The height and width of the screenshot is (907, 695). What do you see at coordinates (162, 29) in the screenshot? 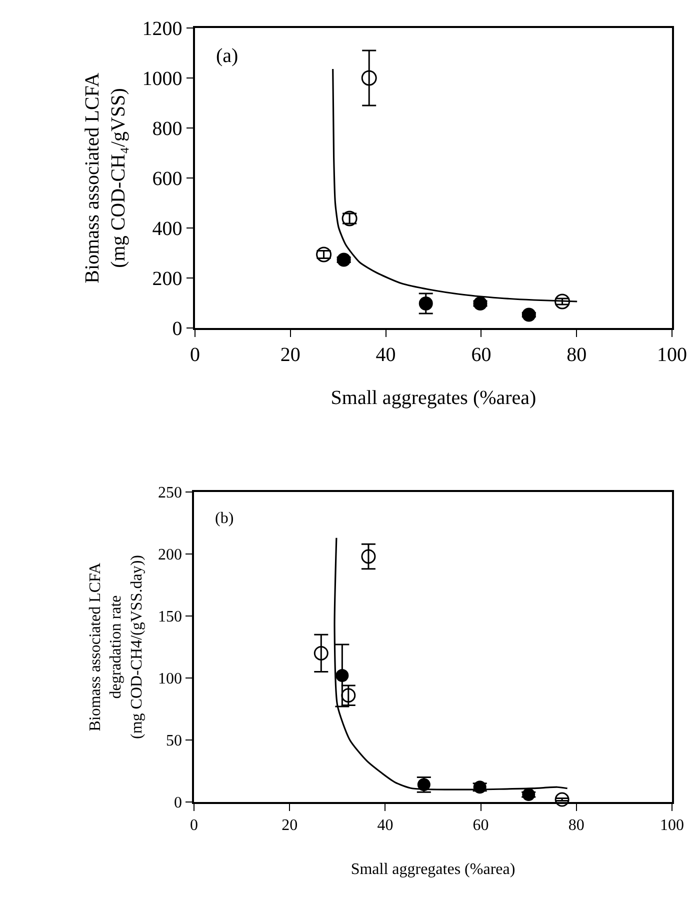
I see `y-tick-label: 1200` at bounding box center [162, 29].